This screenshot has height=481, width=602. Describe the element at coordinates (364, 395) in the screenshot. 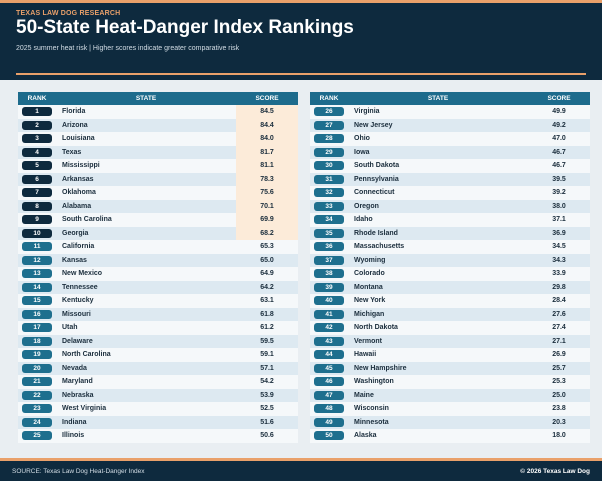

I see `state-name: Maine` at that location.